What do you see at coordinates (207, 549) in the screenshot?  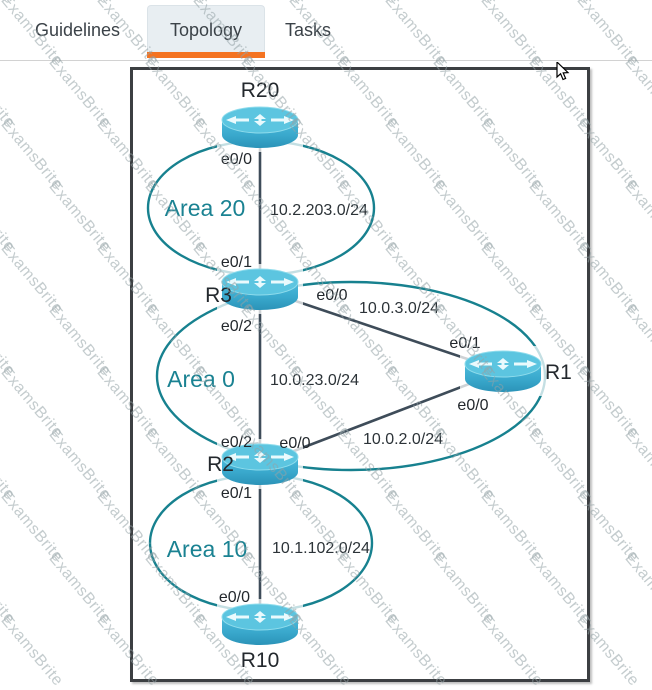 I see `area-10-label: Area 10` at bounding box center [207, 549].